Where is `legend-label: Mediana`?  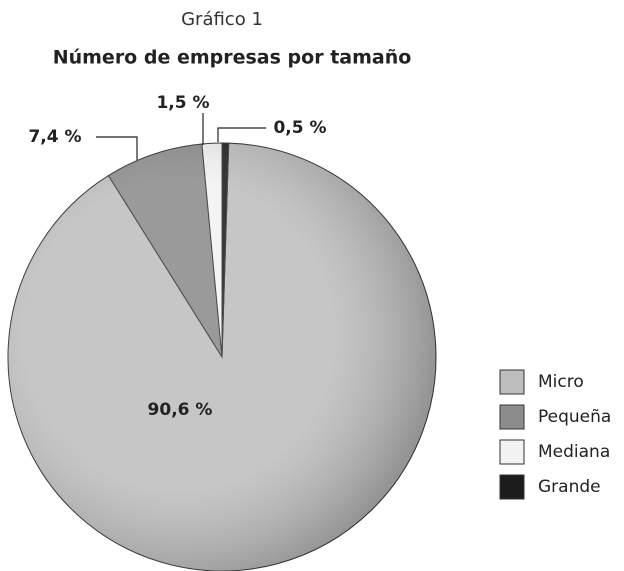
legend-label: Mediana is located at coordinates (574, 452).